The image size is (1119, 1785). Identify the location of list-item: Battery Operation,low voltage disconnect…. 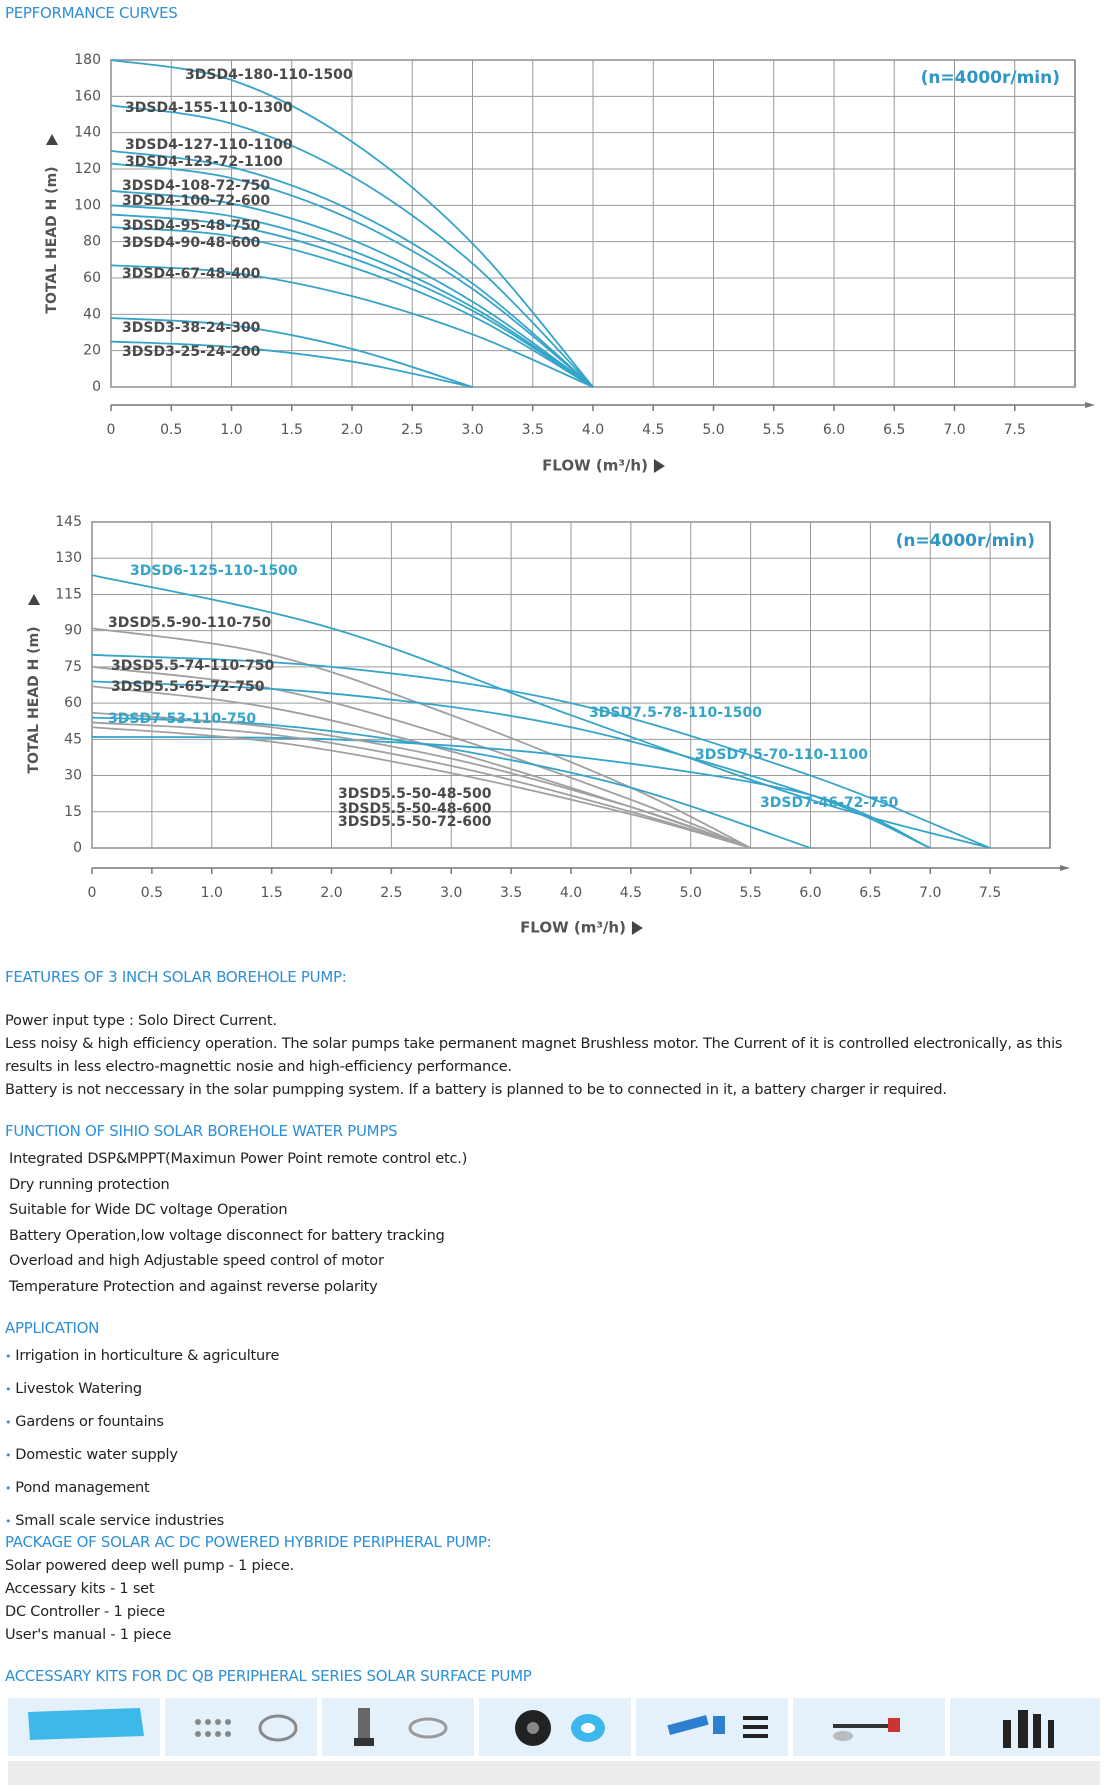
(227, 1235).